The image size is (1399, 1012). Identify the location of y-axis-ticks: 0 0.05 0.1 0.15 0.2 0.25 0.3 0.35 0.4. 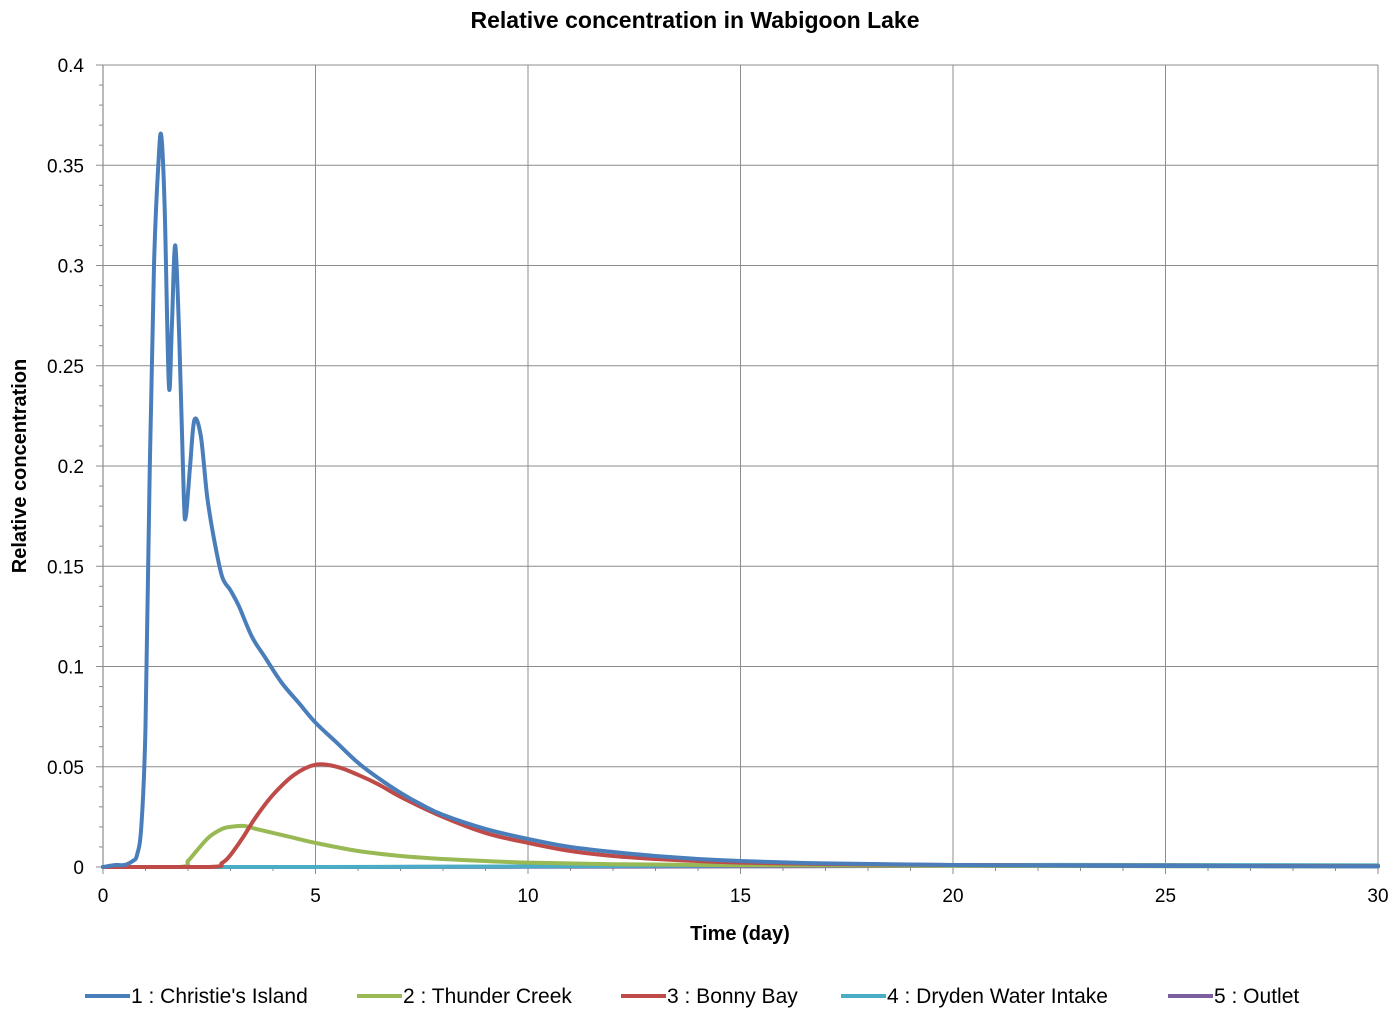
(75, 467).